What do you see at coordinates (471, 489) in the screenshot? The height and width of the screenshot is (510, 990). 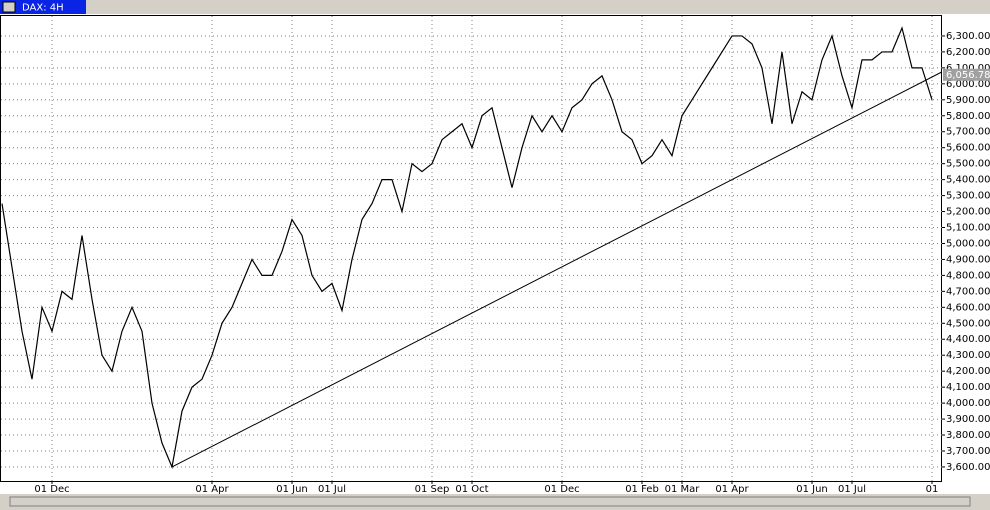 I see `x-tick-label: 01 Oct` at bounding box center [471, 489].